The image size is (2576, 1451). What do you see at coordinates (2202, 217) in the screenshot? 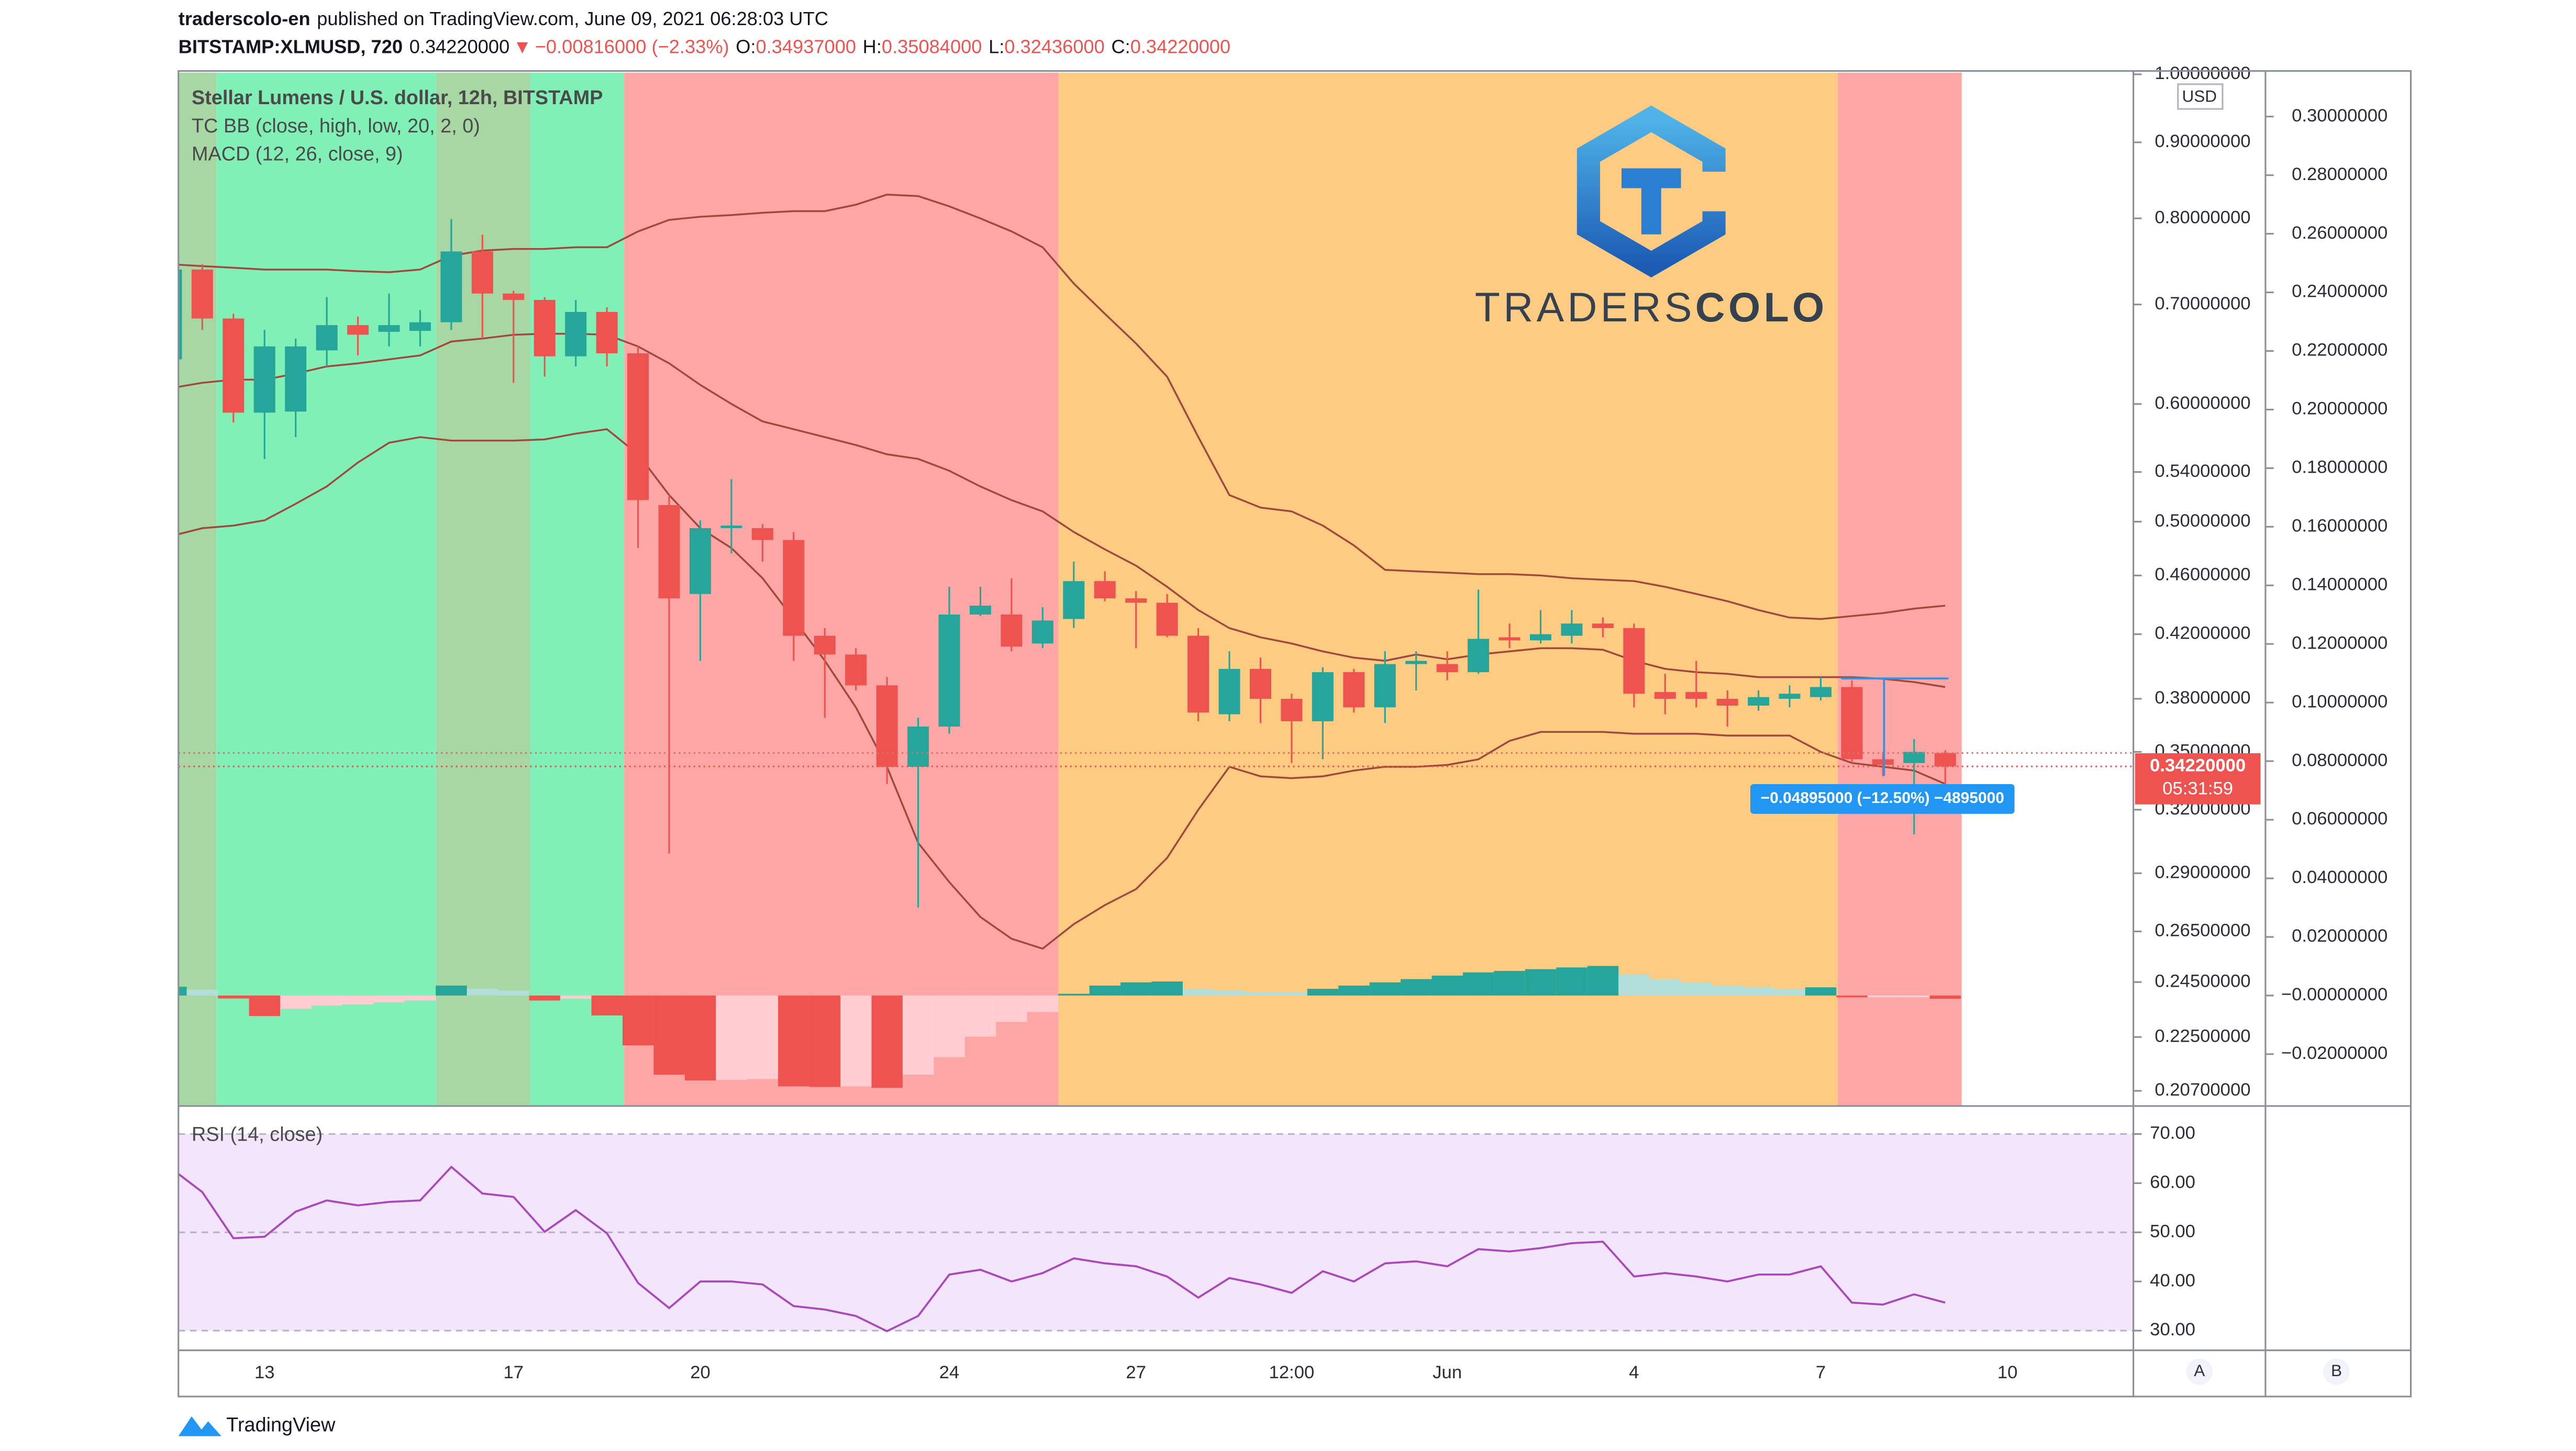
I see `y-tick-label: 0.80000000` at bounding box center [2202, 217].